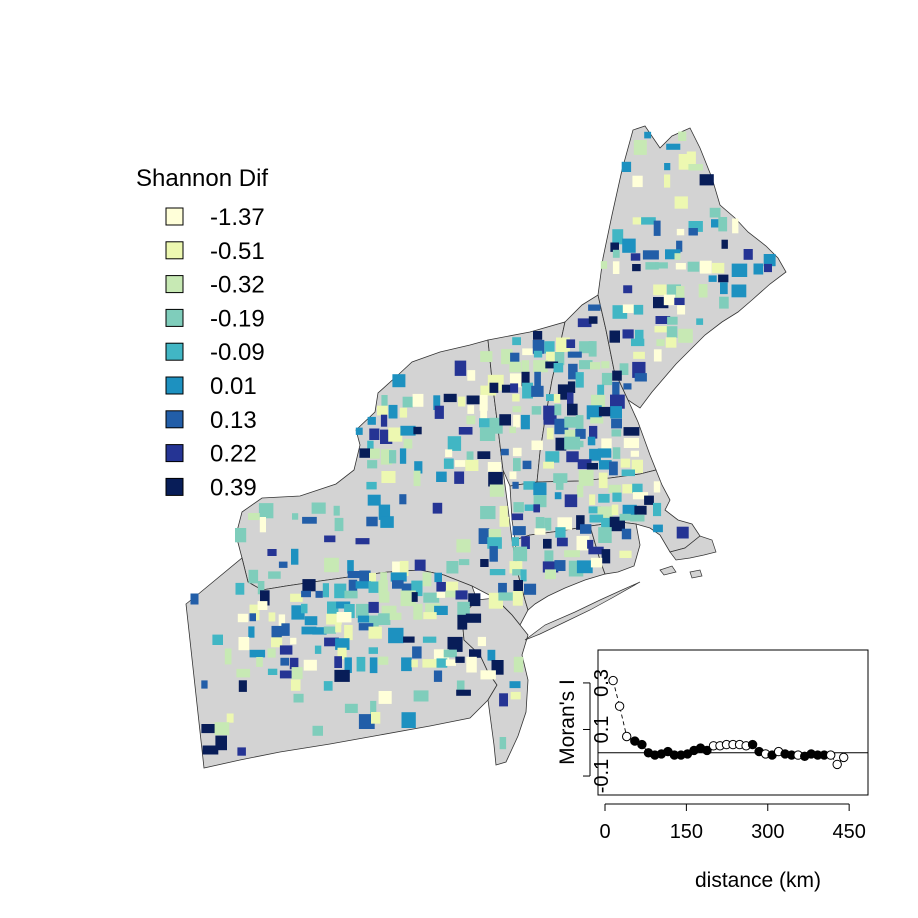 The width and height of the screenshot is (918, 918). I want to click on x-axis-label: distance (km), so click(758, 880).